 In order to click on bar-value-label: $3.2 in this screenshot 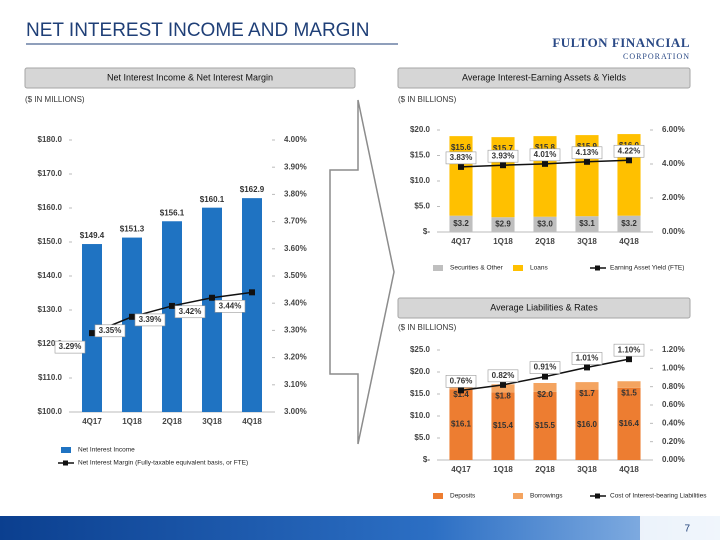, I will do `click(461, 223)`.